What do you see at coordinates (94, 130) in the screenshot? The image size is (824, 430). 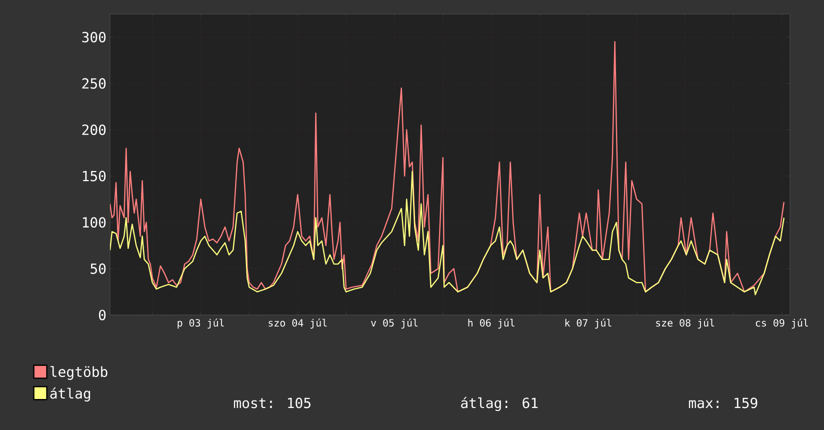 I see `y-tick-label: 200` at bounding box center [94, 130].